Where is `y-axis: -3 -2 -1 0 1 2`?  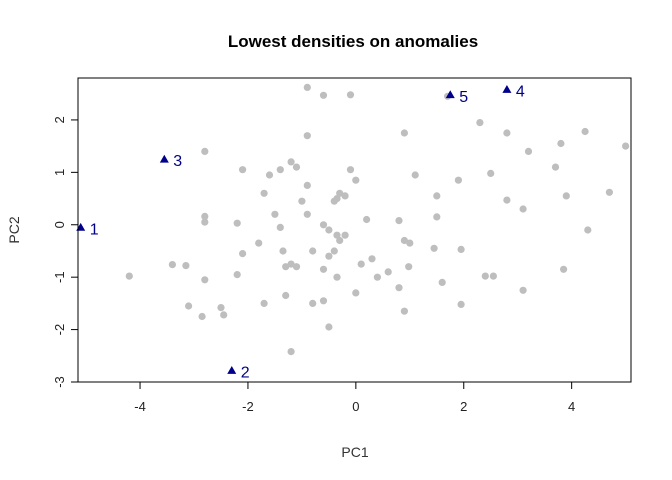 y-axis: -3 -2 -1 0 1 2 is located at coordinates (65, 252).